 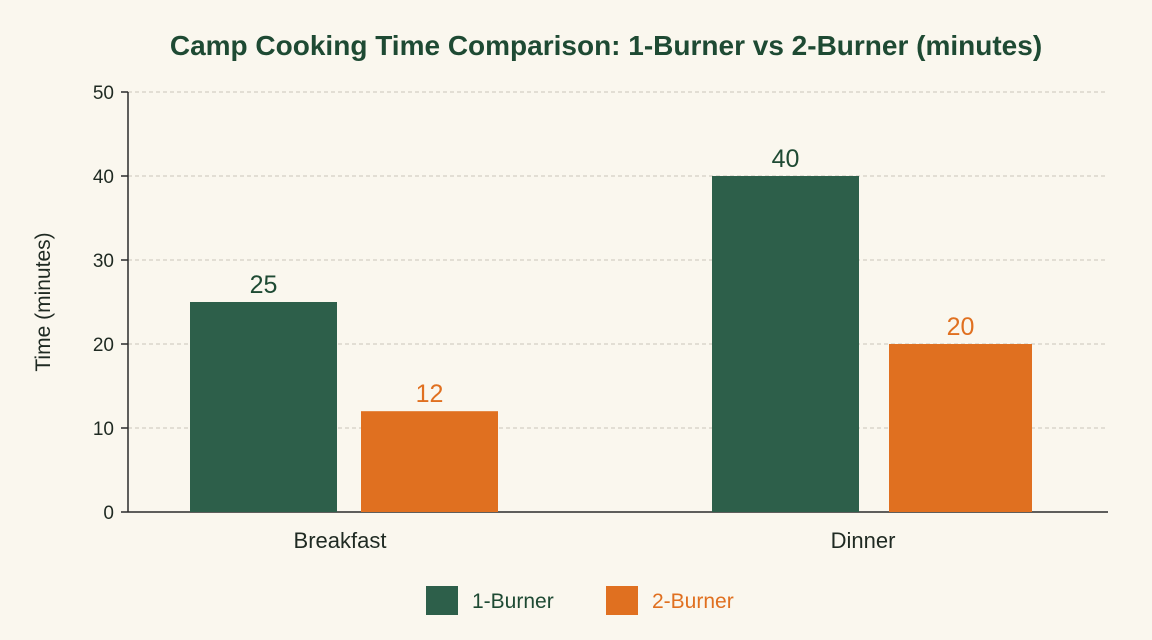 What do you see at coordinates (960, 428) in the screenshot?
I see `bar-dinner-2-burner` at bounding box center [960, 428].